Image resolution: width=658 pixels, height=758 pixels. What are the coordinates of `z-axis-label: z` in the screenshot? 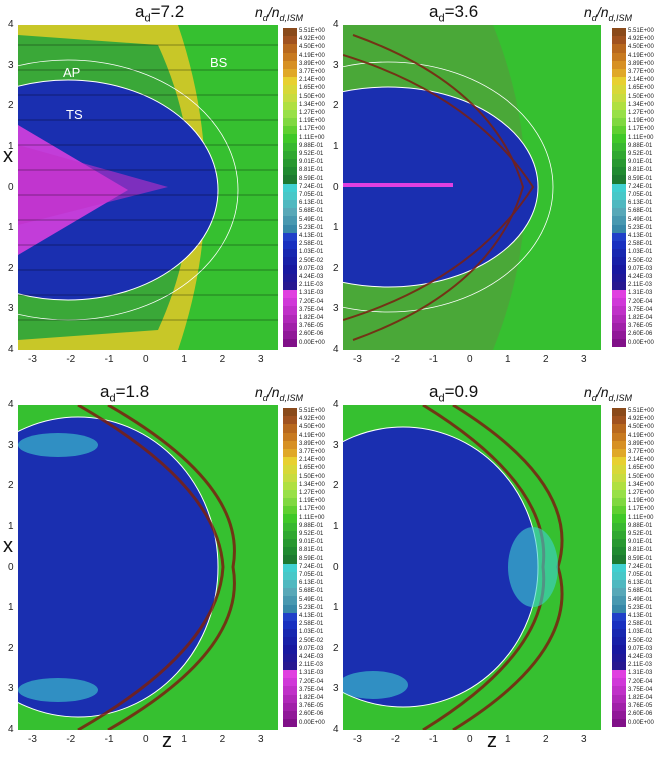 It's located at (167, 741).